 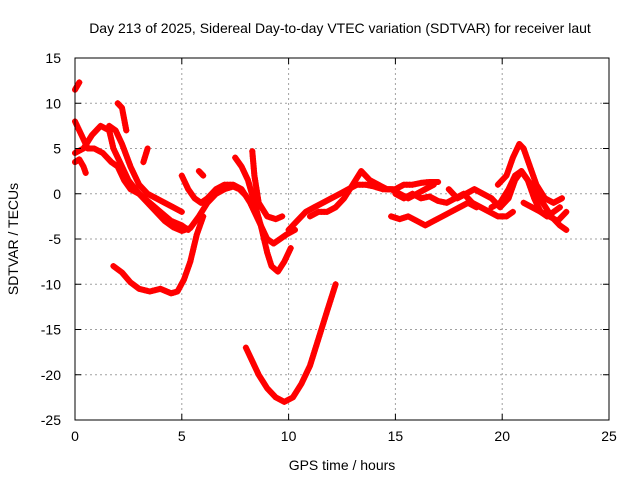 What do you see at coordinates (75, 436) in the screenshot?
I see `x-tick-label: 0` at bounding box center [75, 436].